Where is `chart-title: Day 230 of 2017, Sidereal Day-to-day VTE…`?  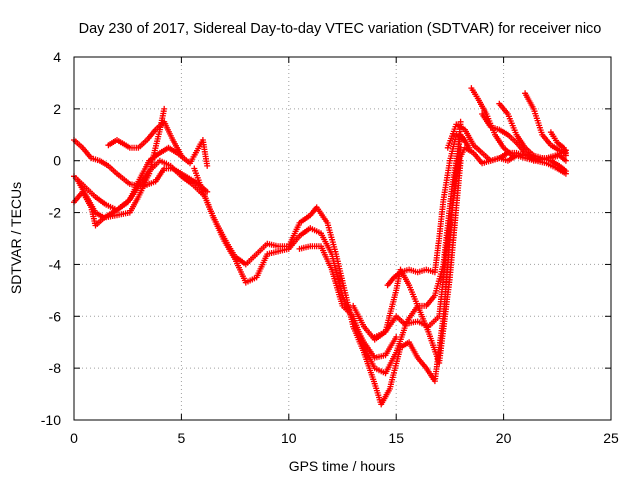
chart-title: Day 230 of 2017, Sidereal Day-to-day VTE… is located at coordinates (340, 29).